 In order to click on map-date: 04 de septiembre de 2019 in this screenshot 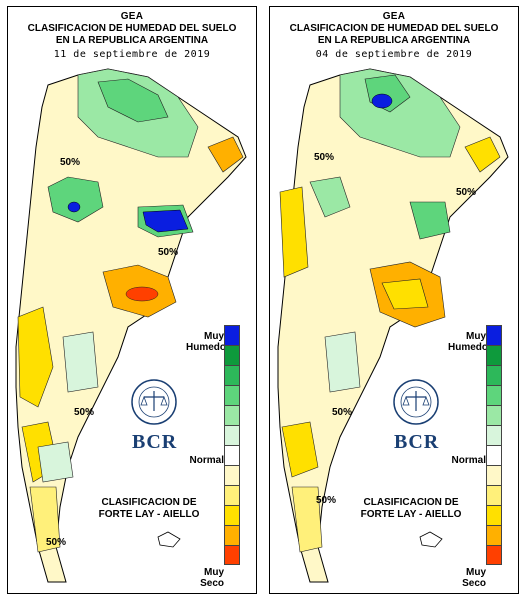, I will do `click(394, 54)`.